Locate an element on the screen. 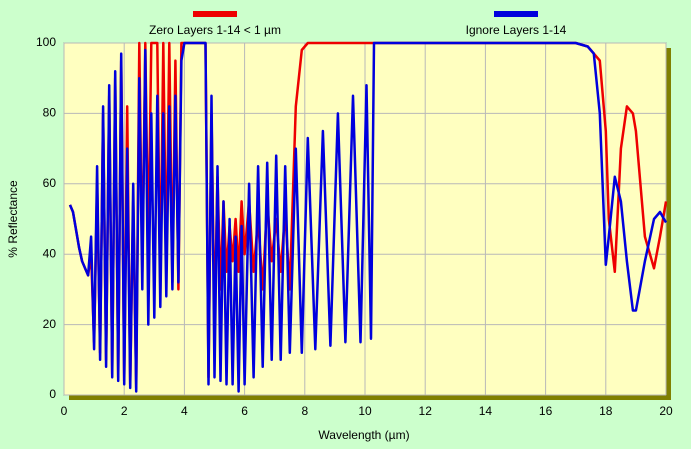 Image resolution: width=691 pixels, height=449 pixels. x-tick-label: 12 is located at coordinates (426, 411).